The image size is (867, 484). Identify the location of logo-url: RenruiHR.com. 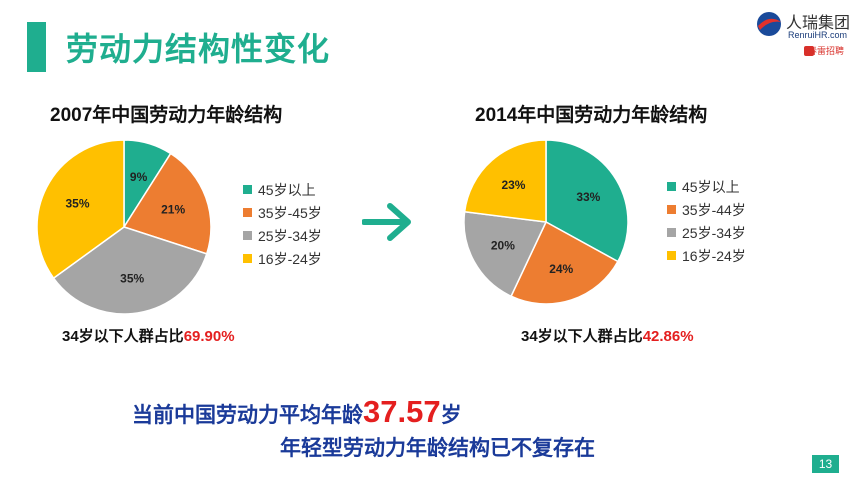
(818, 35).